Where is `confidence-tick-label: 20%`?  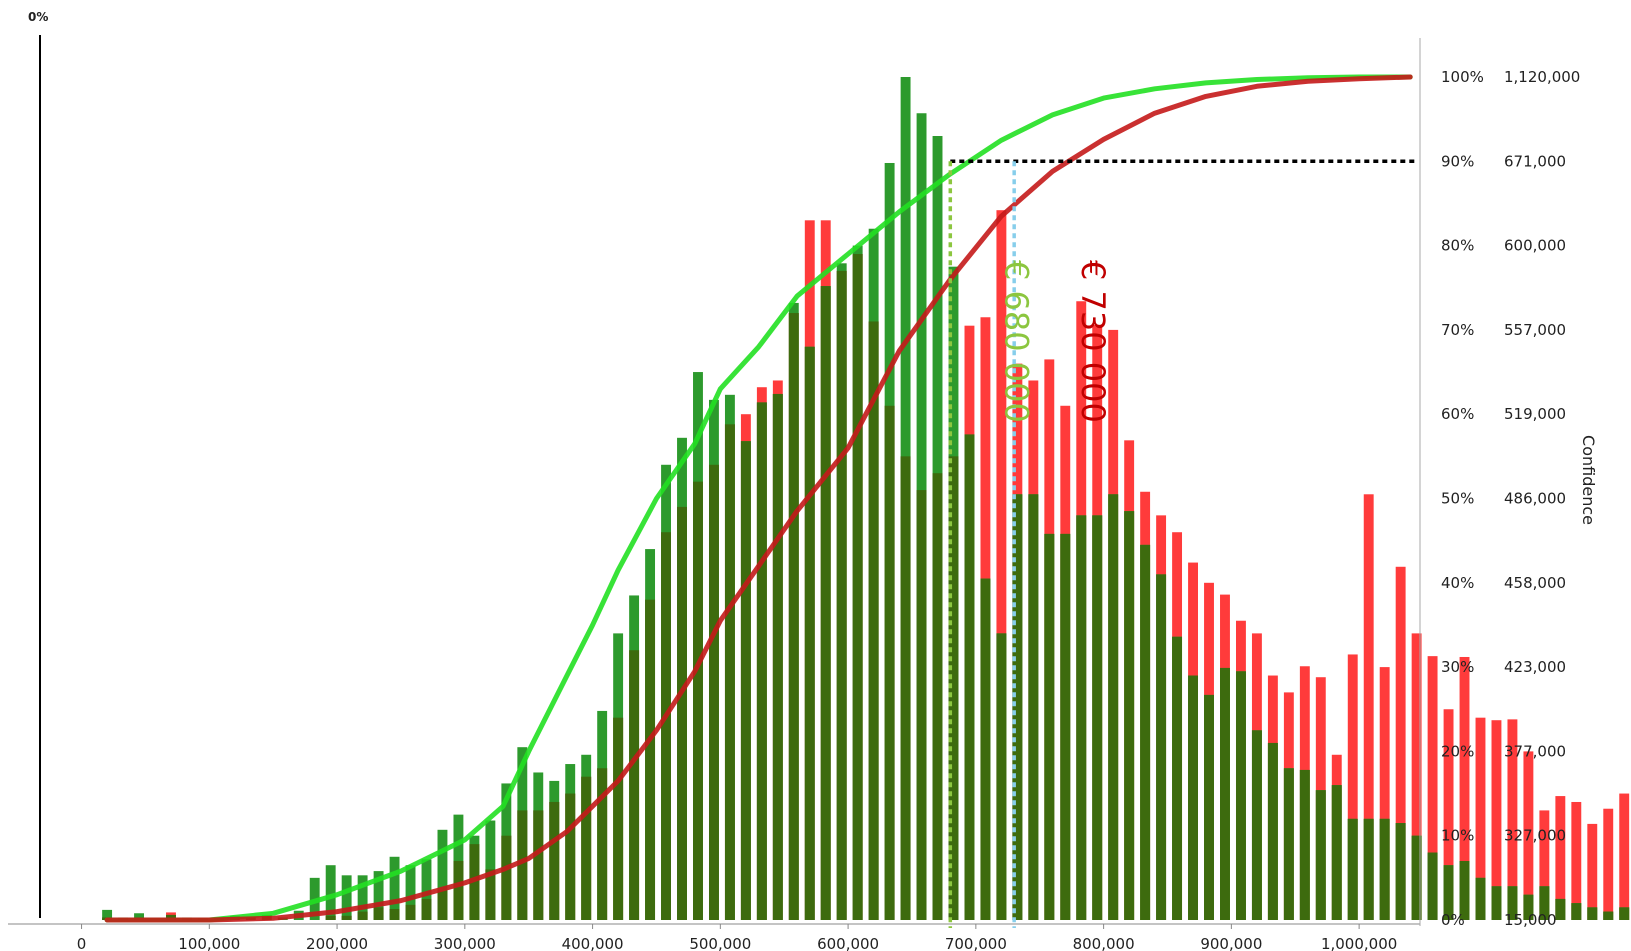 confidence-tick-label: 20% is located at coordinates (1457, 751).